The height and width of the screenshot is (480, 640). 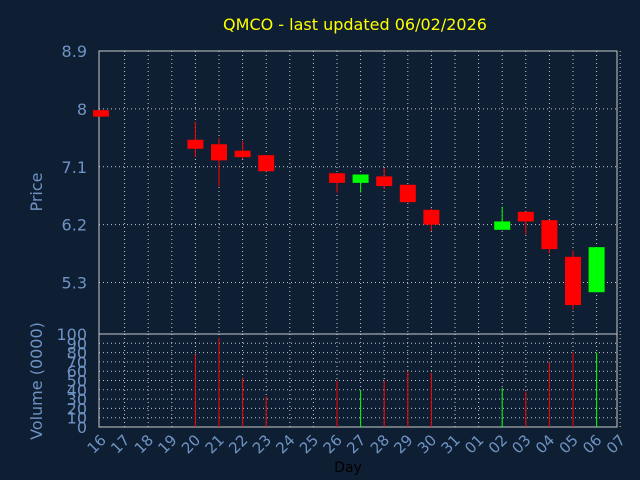 What do you see at coordinates (498, 444) in the screenshot?
I see `x-tick-label: 02` at bounding box center [498, 444].